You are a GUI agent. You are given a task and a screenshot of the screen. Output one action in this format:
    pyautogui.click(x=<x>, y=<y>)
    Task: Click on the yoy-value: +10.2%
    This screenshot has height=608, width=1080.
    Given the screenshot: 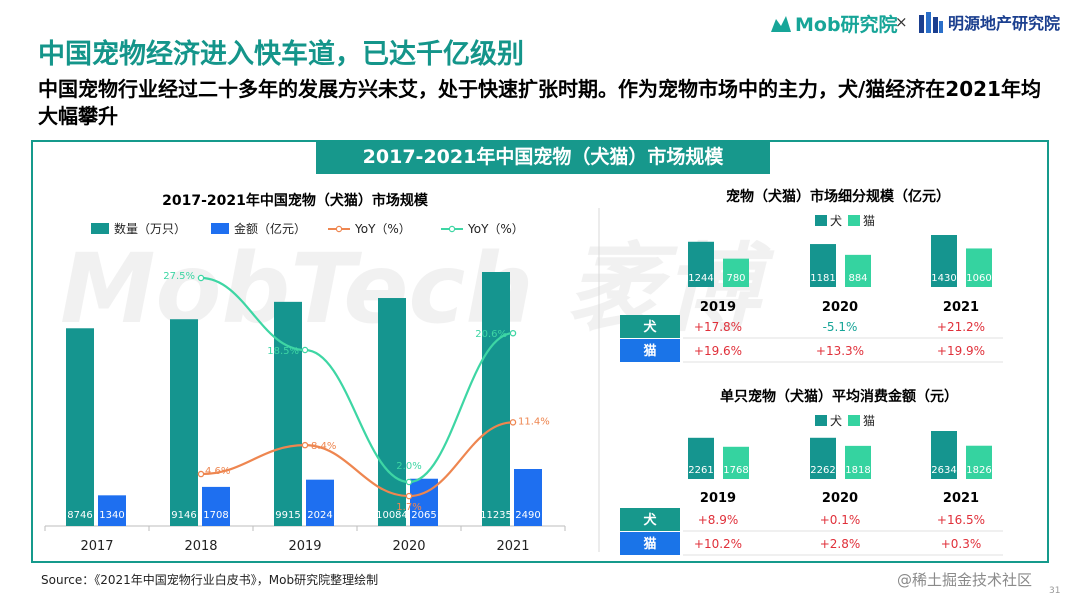 What is the action you would take?
    pyautogui.click(x=718, y=544)
    